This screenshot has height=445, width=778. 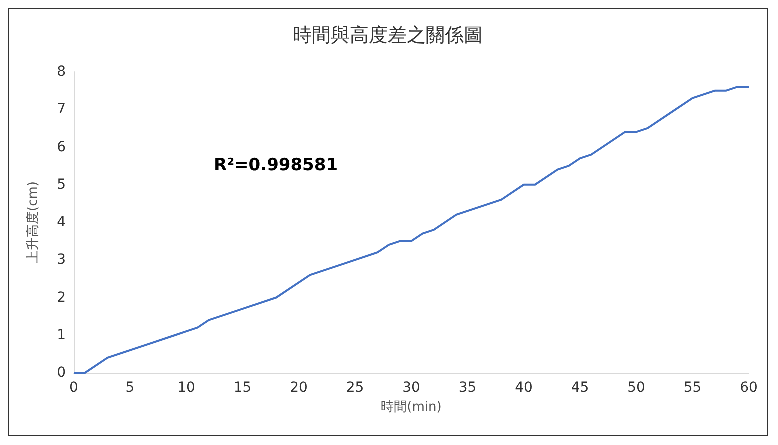 What do you see at coordinates (467, 388) in the screenshot?
I see `x-tick-label: 35` at bounding box center [467, 388].